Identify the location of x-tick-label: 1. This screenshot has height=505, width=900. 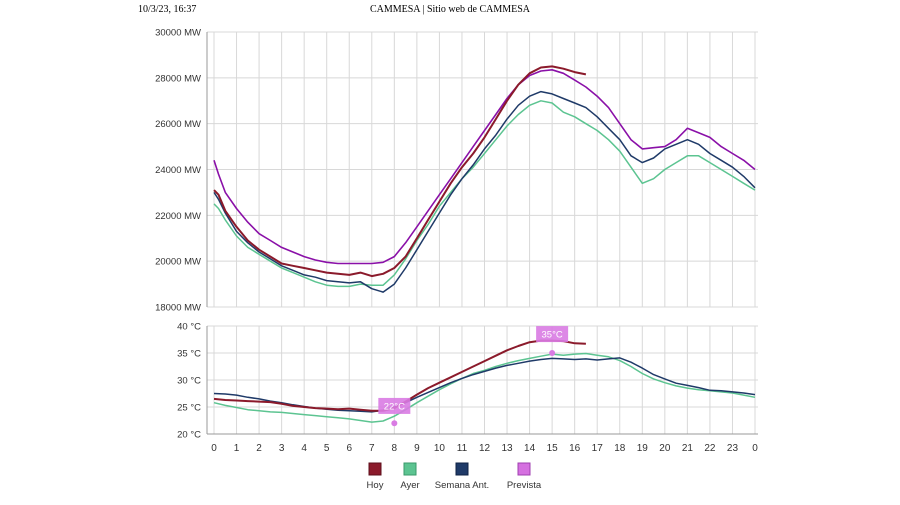
(237, 448).